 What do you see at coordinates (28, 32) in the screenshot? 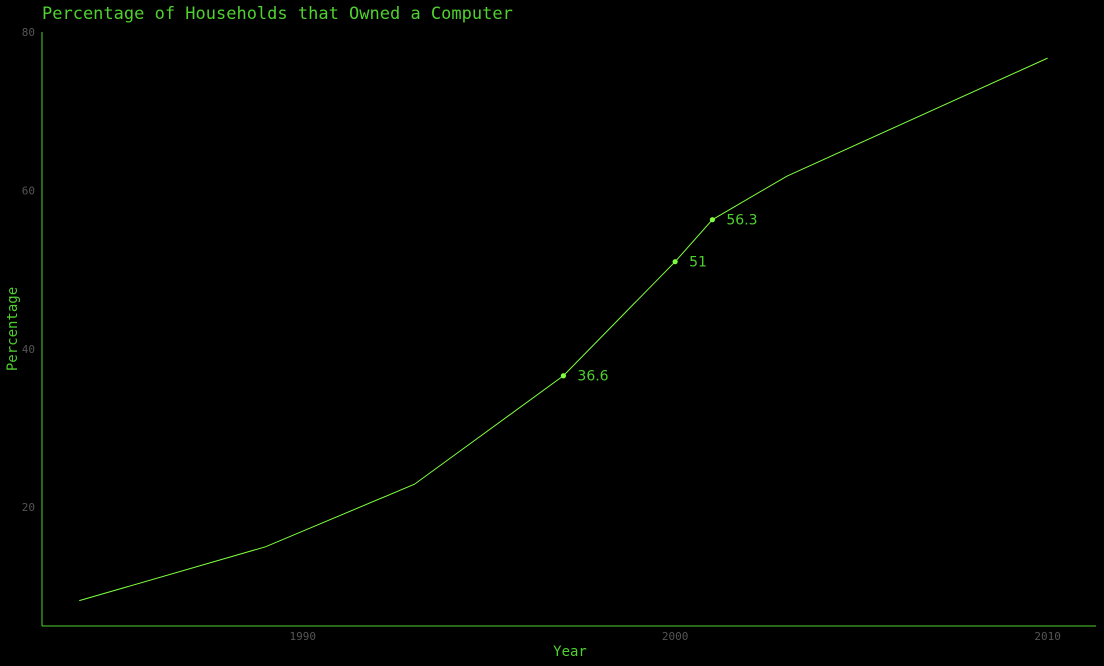
I see `y-tick-label: 80` at bounding box center [28, 32].